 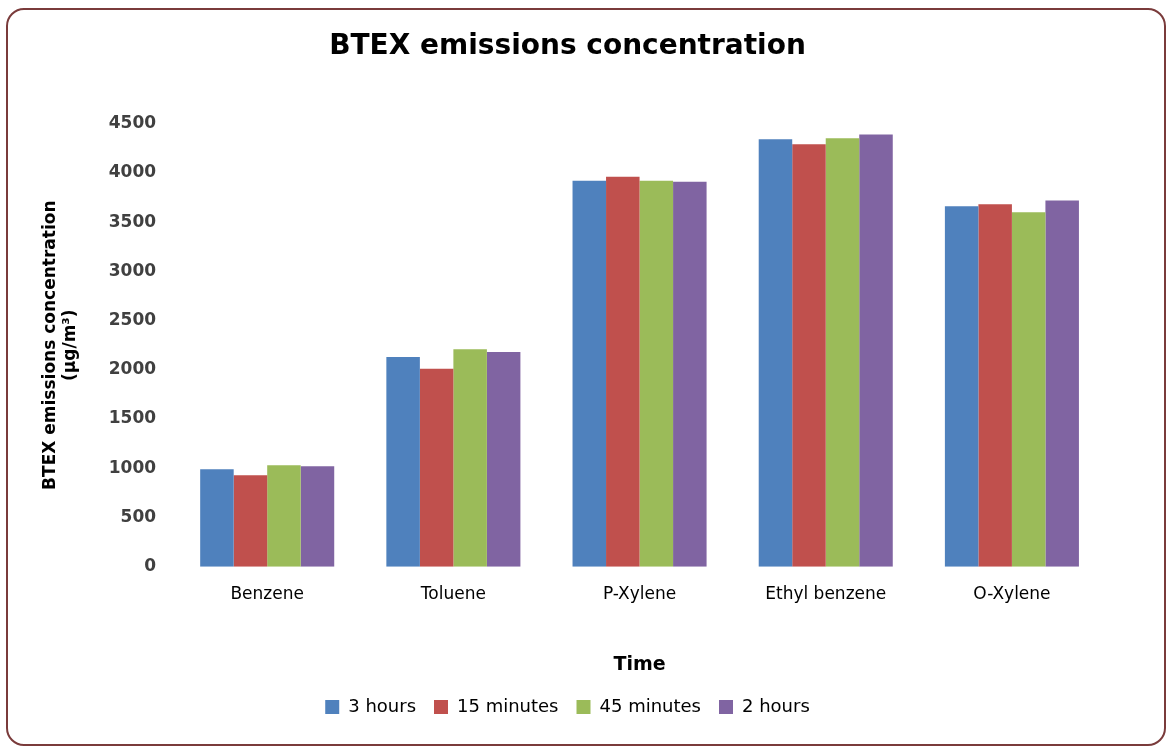 What do you see at coordinates (132, 220) in the screenshot?
I see `y-tick-label: 3500` at bounding box center [132, 220].